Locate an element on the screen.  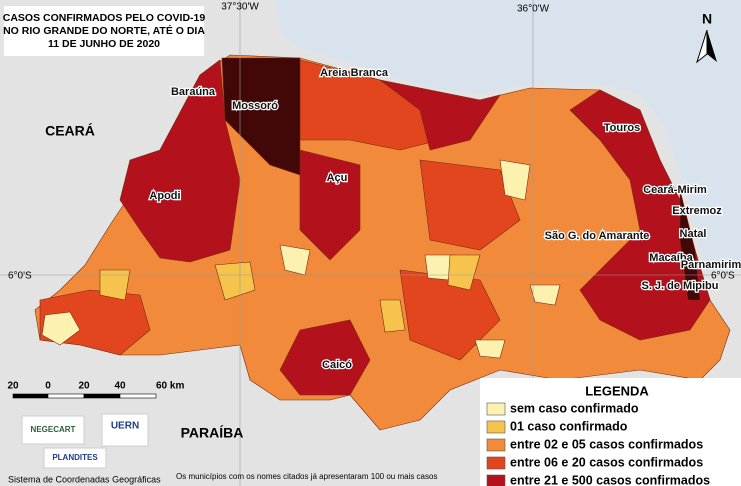
title-line: NO RIO GRANDE DO NORTE, ATÉ O DIA is located at coordinates (104, 30).